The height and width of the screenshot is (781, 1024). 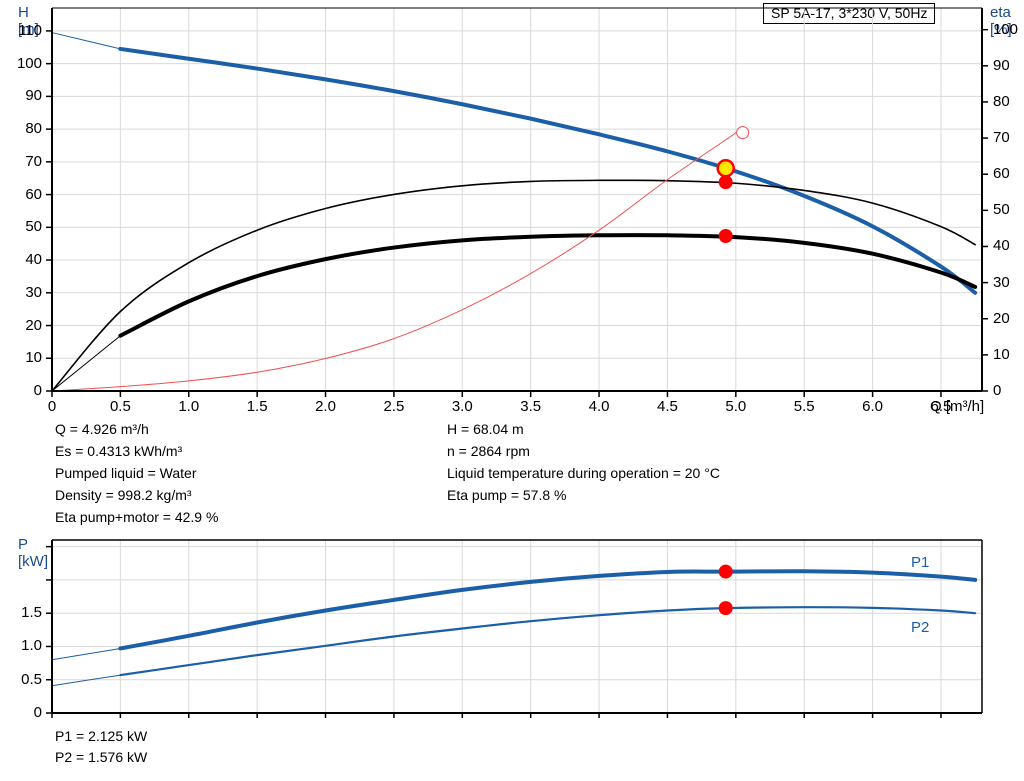 What do you see at coordinates (52, 406) in the screenshot?
I see `x-tick-label-0: 0` at bounding box center [52, 406].